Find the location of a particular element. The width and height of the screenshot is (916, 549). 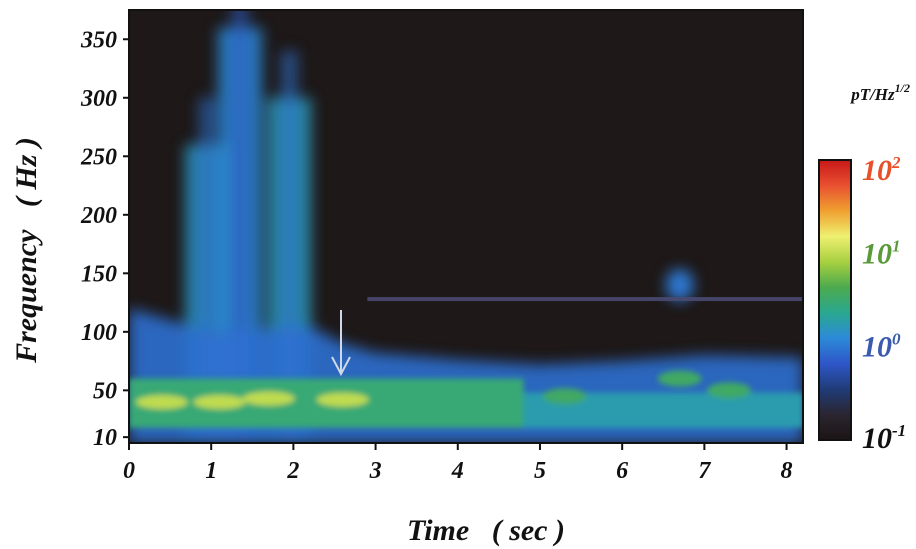

colorbar-tick-label-2: 10⁰ is located at coordinates (881, 347).